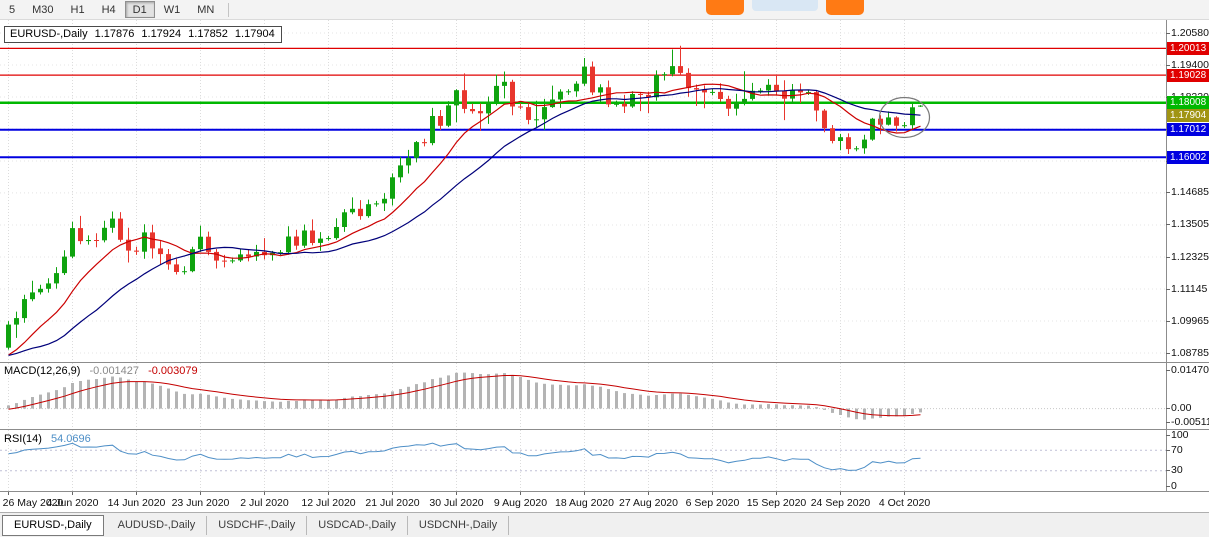  Describe the element at coordinates (328, 503) in the screenshot. I see `date-axis-label: 12 Jul 2020` at that location.